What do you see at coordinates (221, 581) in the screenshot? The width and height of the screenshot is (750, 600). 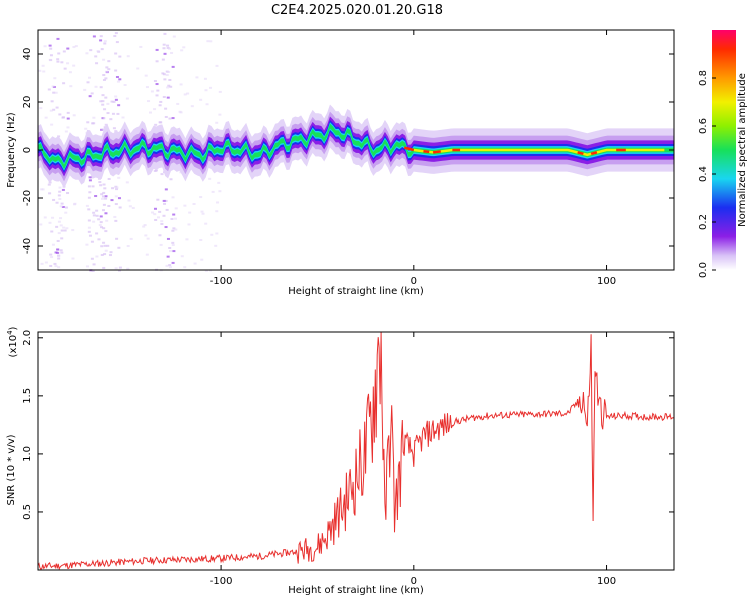 I see `snr-x-tick-label: -100` at bounding box center [221, 581].